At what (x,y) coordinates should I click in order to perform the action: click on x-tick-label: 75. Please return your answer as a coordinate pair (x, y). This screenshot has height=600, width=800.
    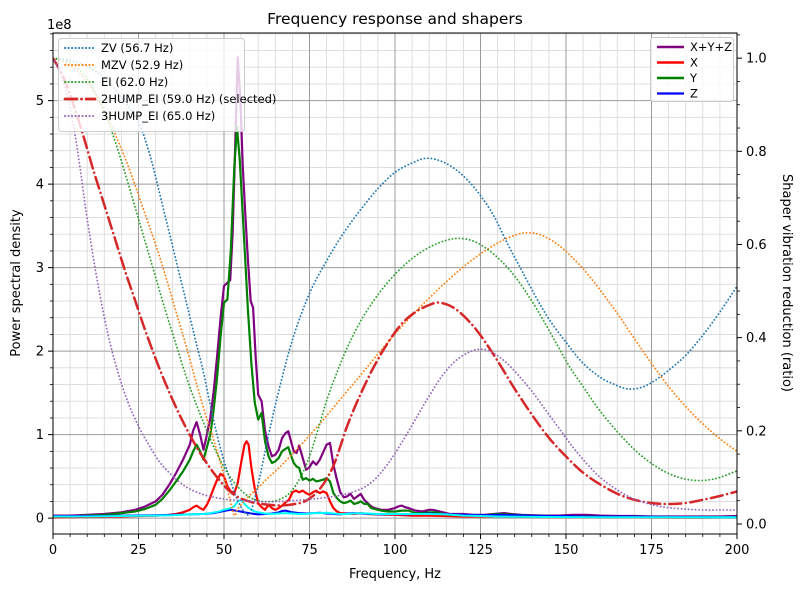
    Looking at the image, I should click on (309, 550).